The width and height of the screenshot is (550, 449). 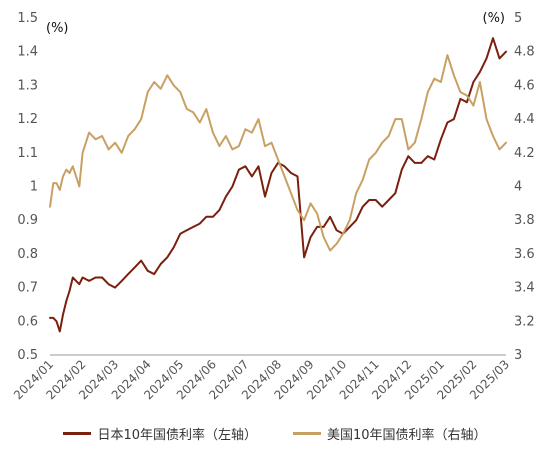 I want to click on legend-item-japan: 日本10年国债利率（左轴）, so click(x=160, y=433).